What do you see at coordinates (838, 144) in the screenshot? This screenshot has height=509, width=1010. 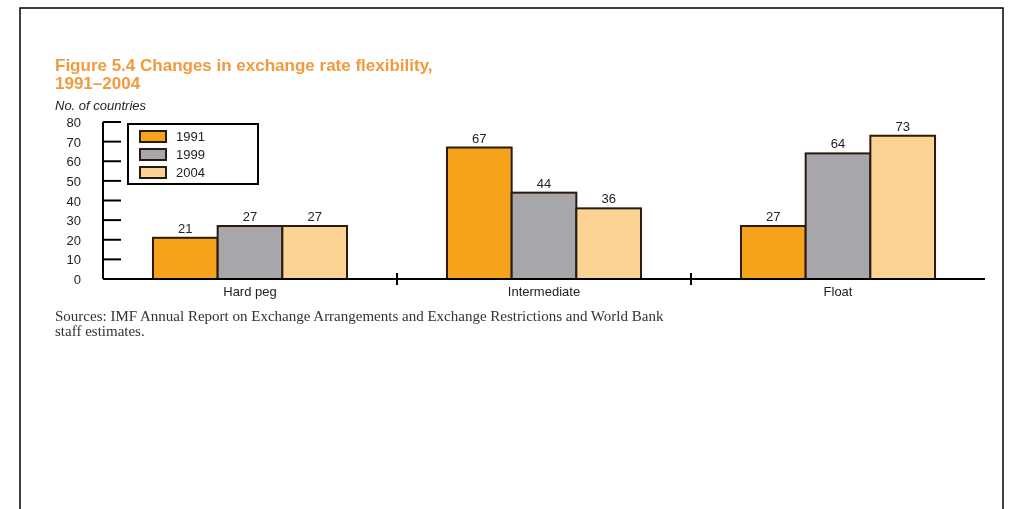 I see `data-label: 64` at bounding box center [838, 144].